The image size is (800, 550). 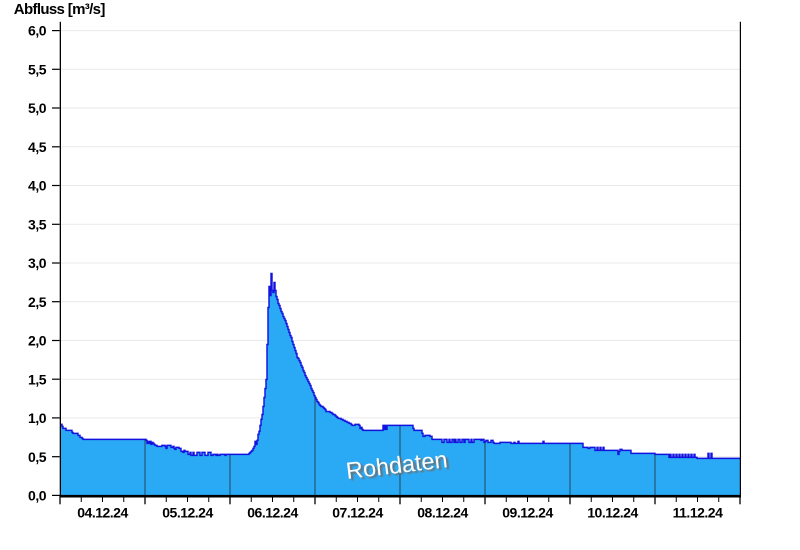 What do you see at coordinates (37, 108) in the screenshot?
I see `svg-text: 5,0` at bounding box center [37, 108].